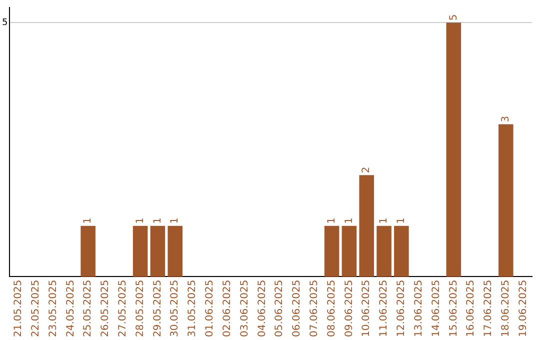 The image size is (540, 340). What do you see at coordinates (349, 309) in the screenshot?
I see `x-tick-label: 09.06.2025` at bounding box center [349, 309].